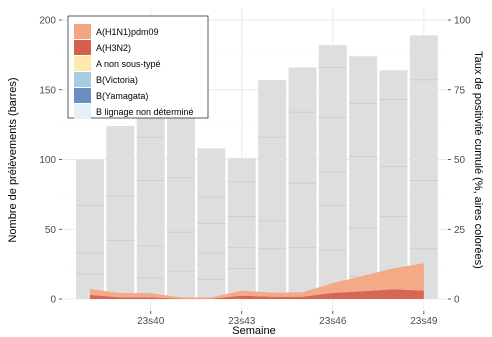  What do you see at coordinates (457, 300) in the screenshot?
I see `y2-tick-label: 0` at bounding box center [457, 300].